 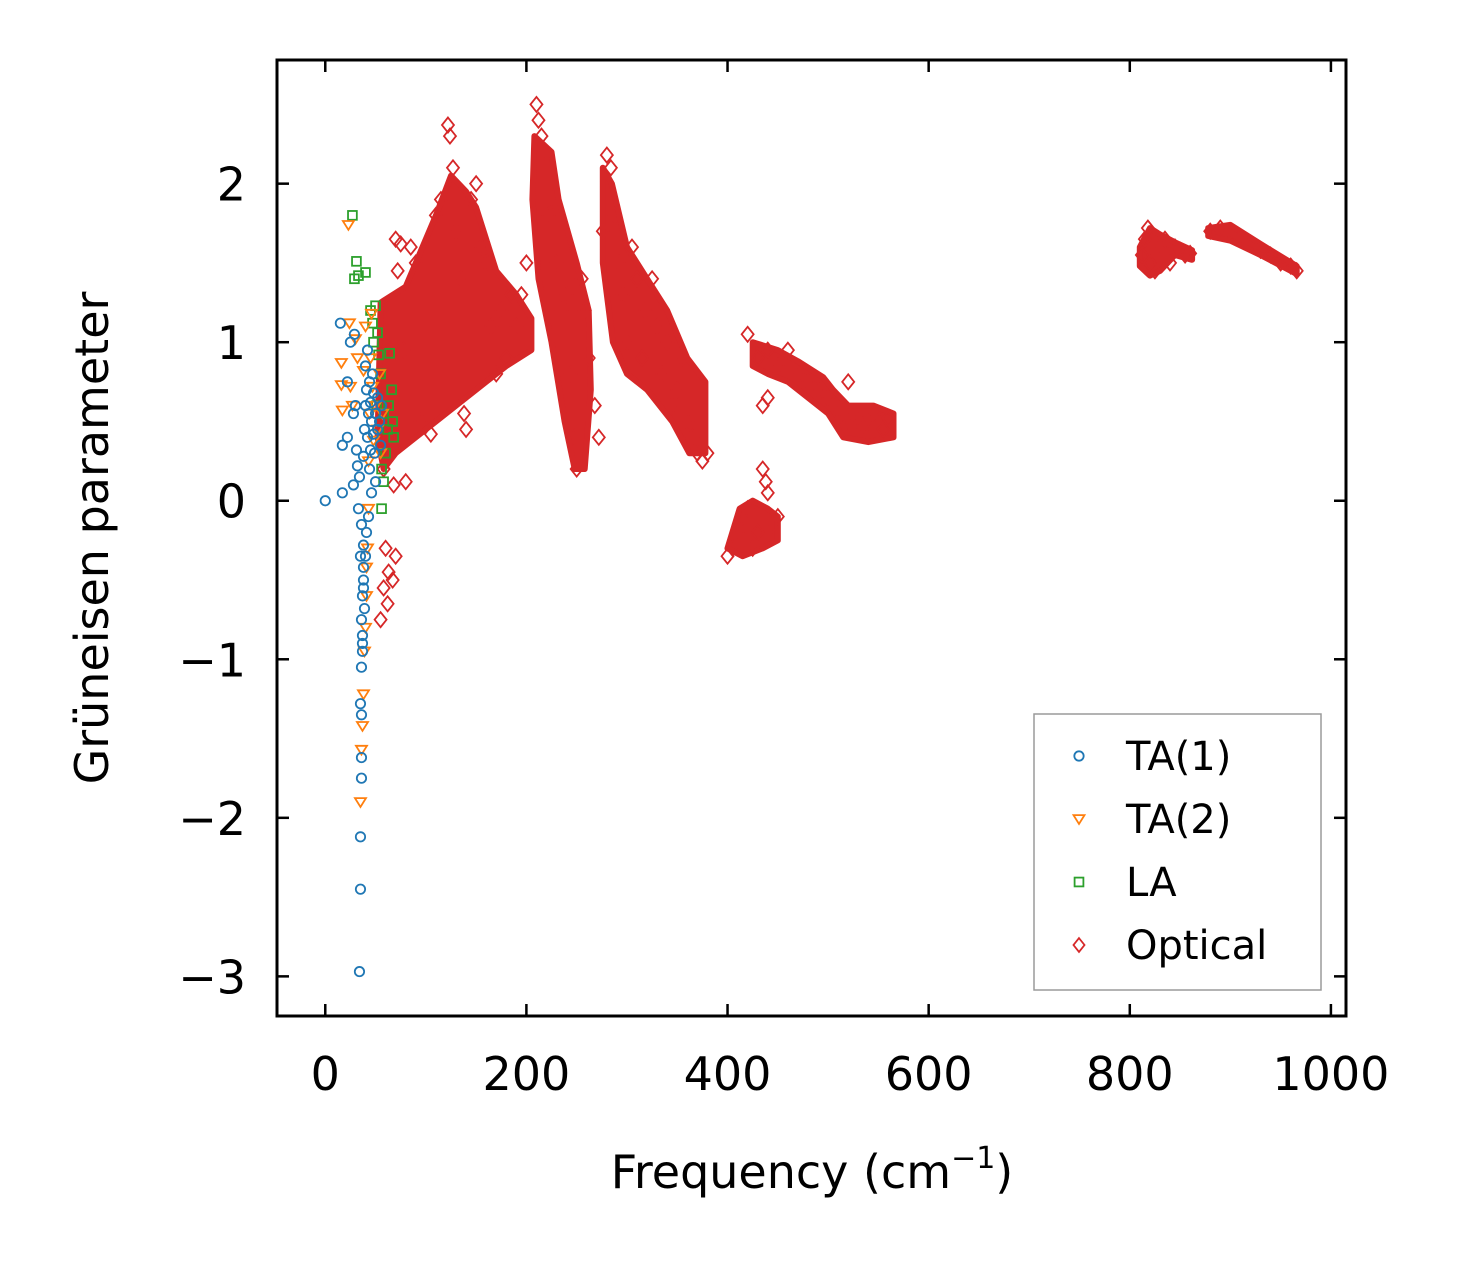 What do you see at coordinates (1151, 883) in the screenshot?
I see `legend-label-la: LA` at bounding box center [1151, 883].